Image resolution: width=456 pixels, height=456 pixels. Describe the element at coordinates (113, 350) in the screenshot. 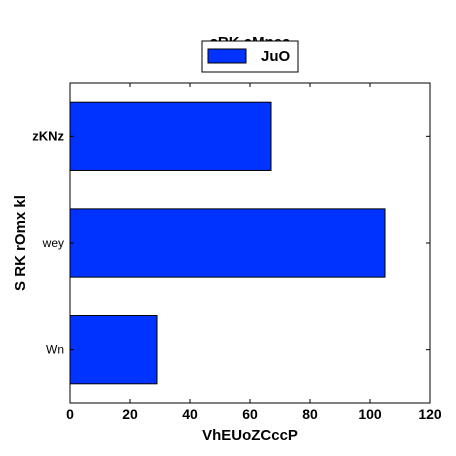

I see `bar-Wn` at that location.